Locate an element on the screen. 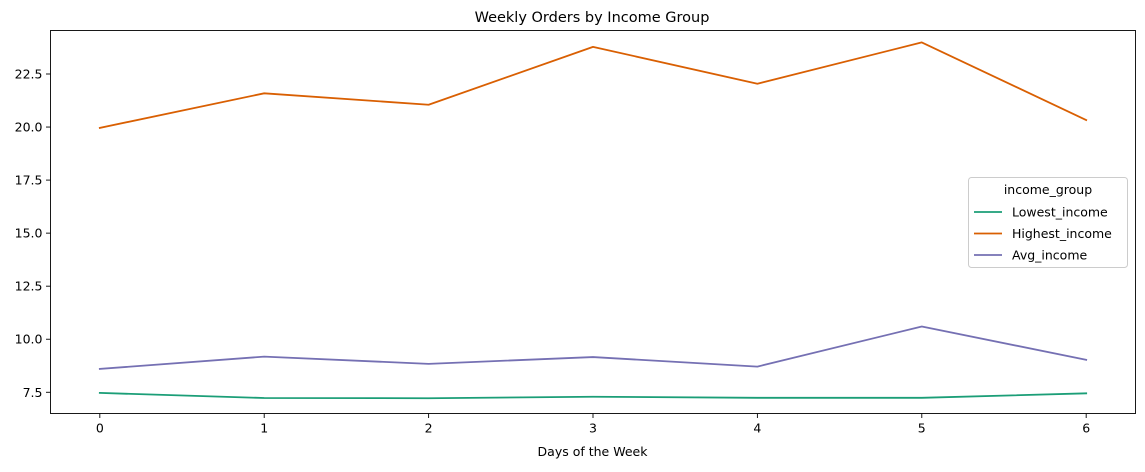 This screenshot has height=472, width=1145. legend-label: Lowest_income is located at coordinates (1060, 212).